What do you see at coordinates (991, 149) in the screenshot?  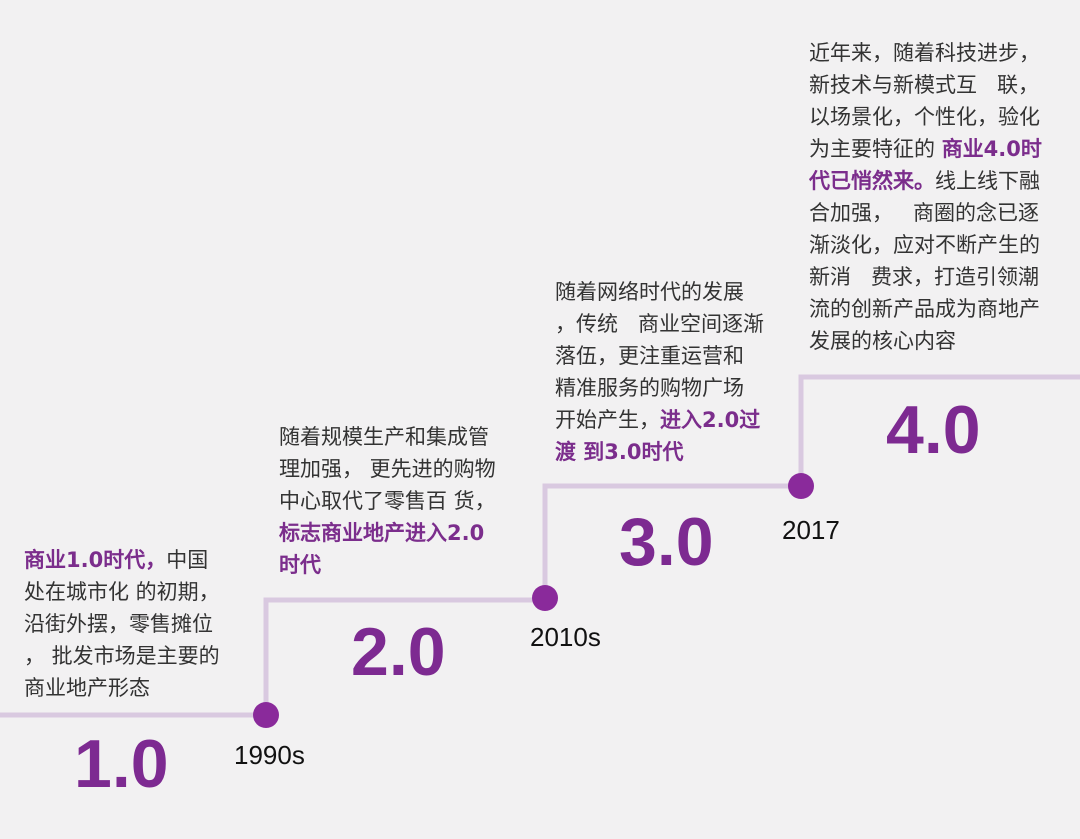 I see `highlight-text: 商业4.0时` at bounding box center [991, 149].